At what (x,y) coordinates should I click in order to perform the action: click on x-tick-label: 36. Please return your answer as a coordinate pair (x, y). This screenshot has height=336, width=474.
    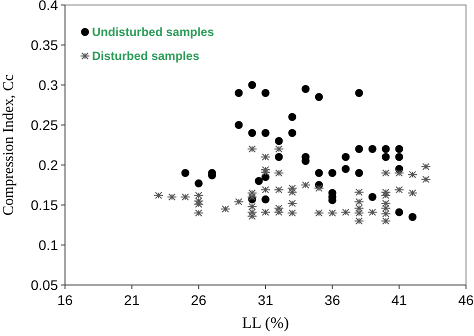
    Looking at the image, I should click on (332, 300).